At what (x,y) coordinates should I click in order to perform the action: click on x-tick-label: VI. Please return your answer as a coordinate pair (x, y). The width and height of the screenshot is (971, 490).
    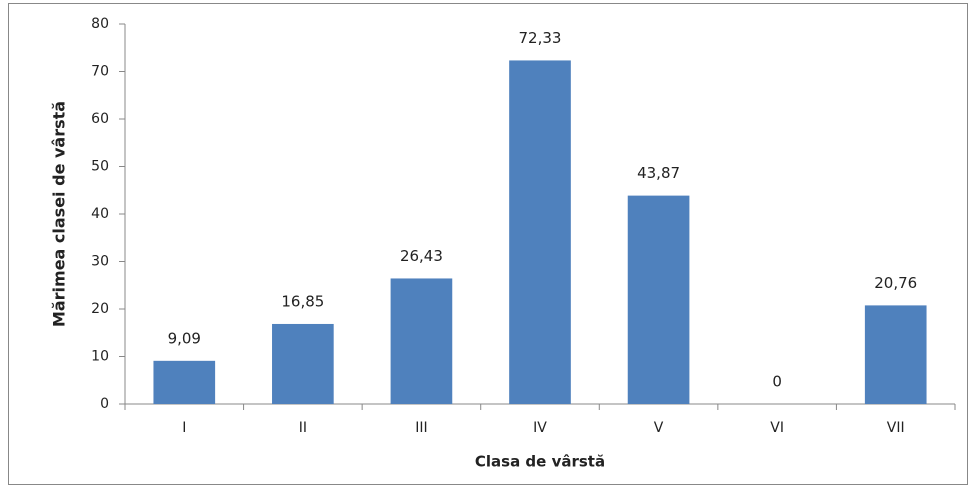
    Looking at the image, I should click on (777, 428).